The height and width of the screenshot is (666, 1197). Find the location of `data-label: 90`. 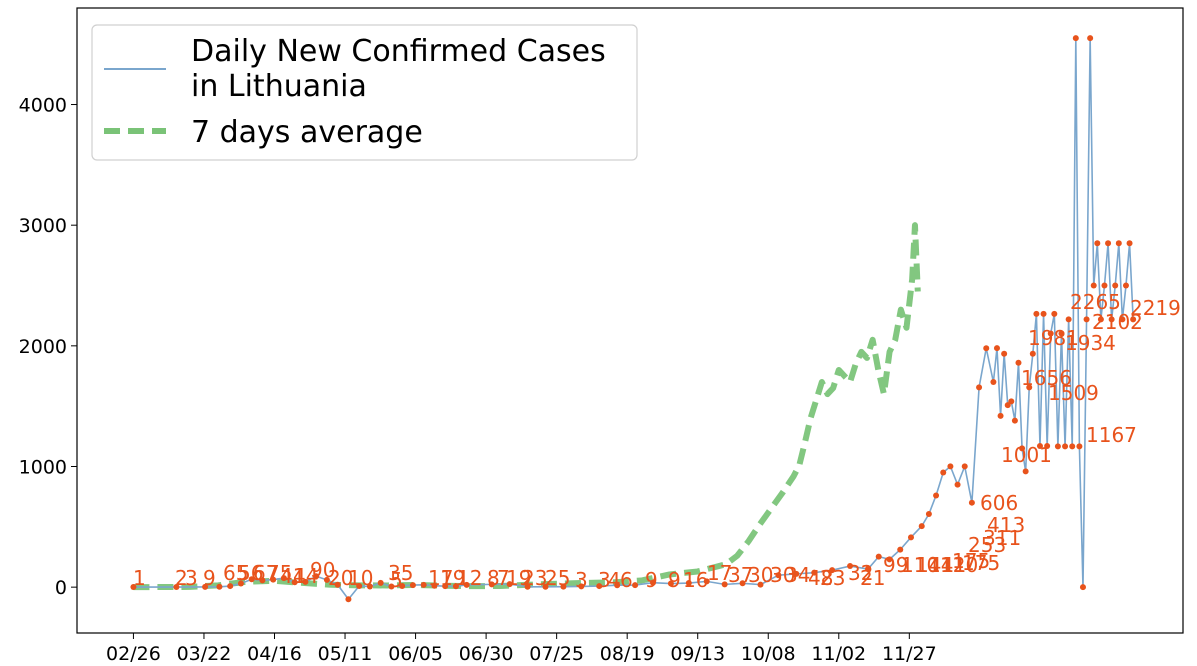

data-label: 90 is located at coordinates (322, 570).